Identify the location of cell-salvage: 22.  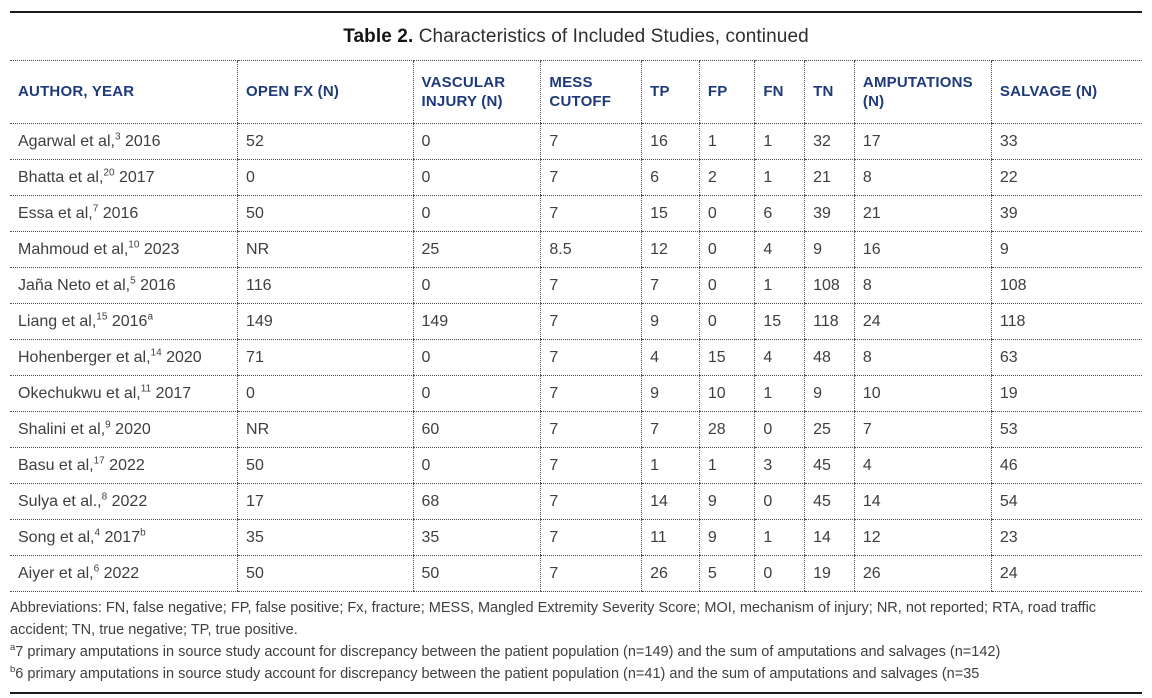
(1066, 177).